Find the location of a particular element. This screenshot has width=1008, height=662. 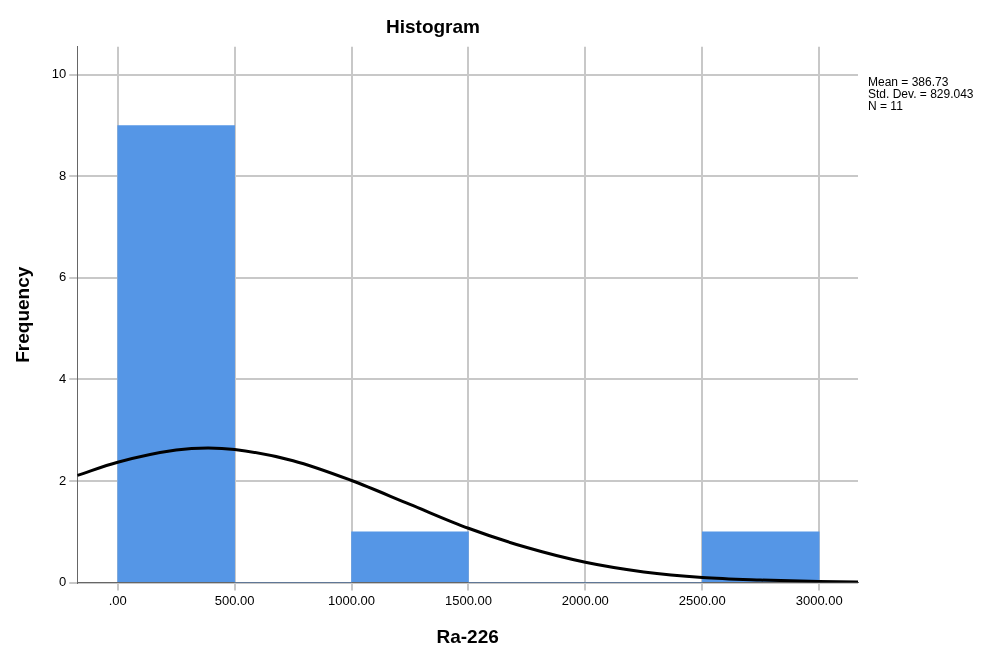

x-tick-label: .00 is located at coordinates (117, 600).